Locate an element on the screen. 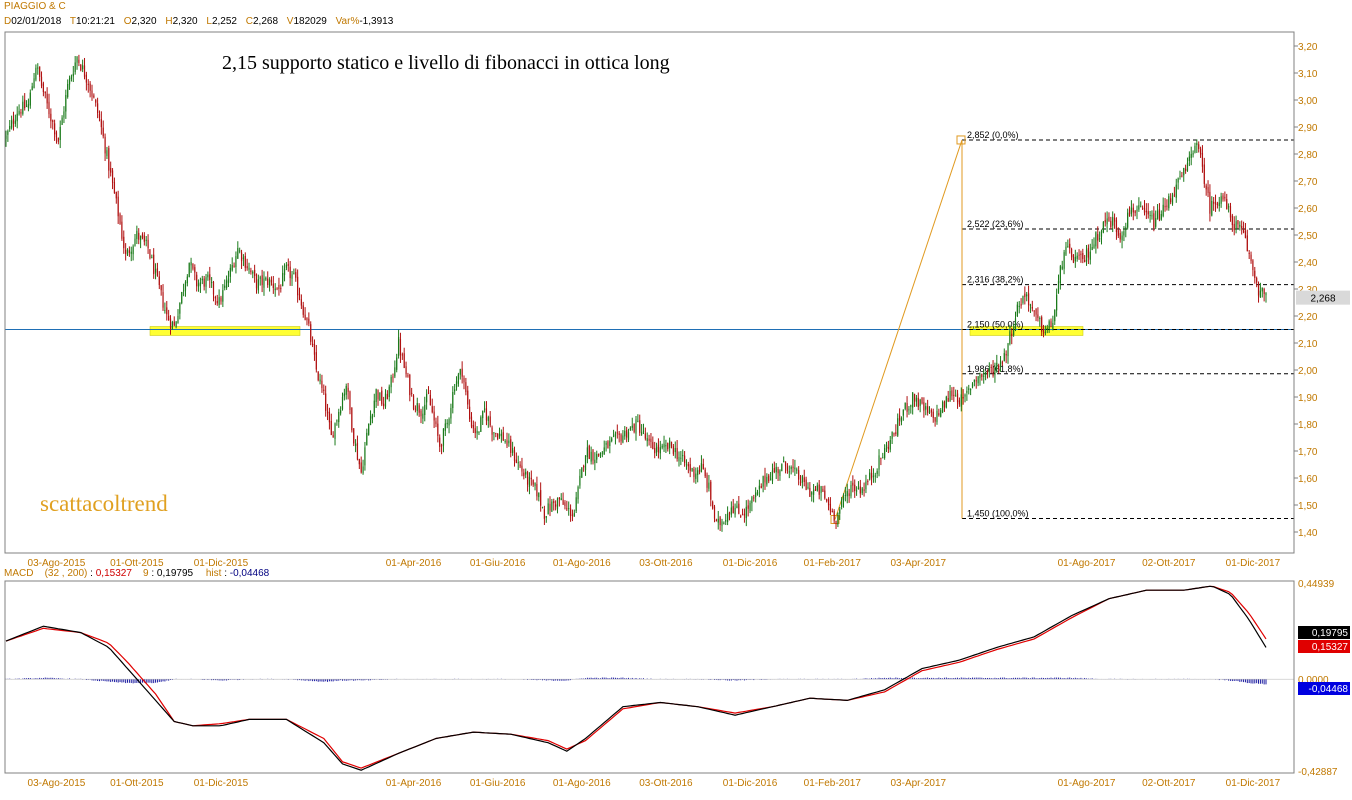 The height and width of the screenshot is (800, 1352). macd-date-label: 01-Ago-2016 is located at coordinates (582, 783).